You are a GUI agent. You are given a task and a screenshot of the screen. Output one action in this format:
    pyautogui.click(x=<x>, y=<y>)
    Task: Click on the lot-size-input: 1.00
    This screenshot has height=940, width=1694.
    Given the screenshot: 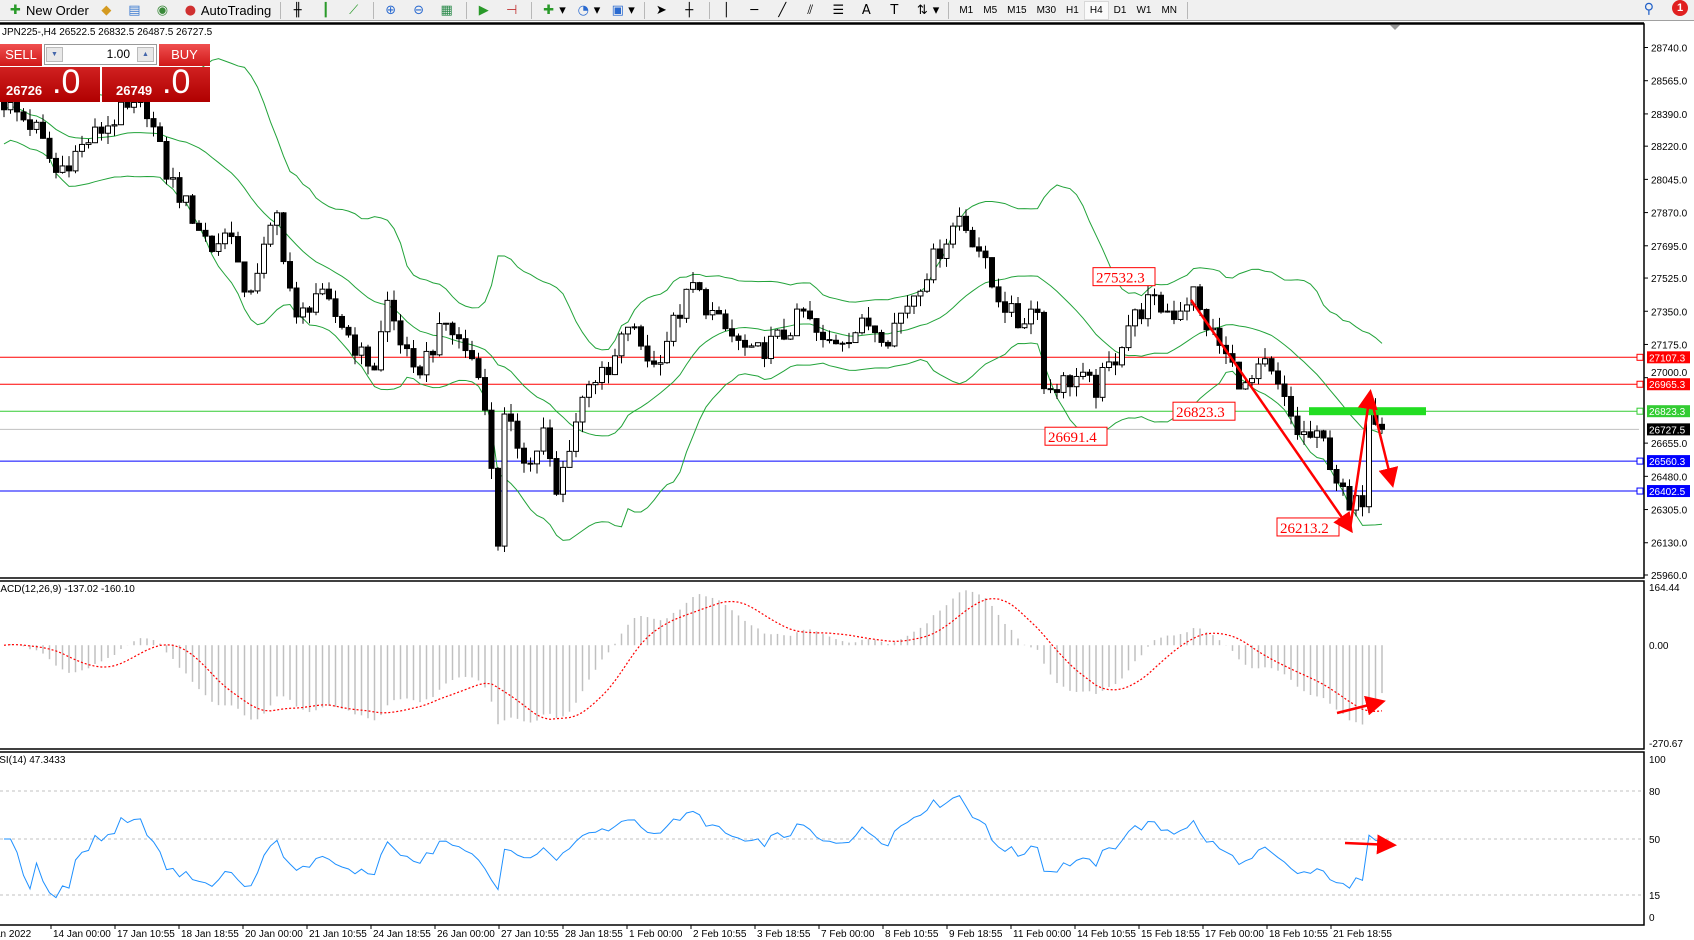 What is the action you would take?
    pyautogui.click(x=100, y=54)
    